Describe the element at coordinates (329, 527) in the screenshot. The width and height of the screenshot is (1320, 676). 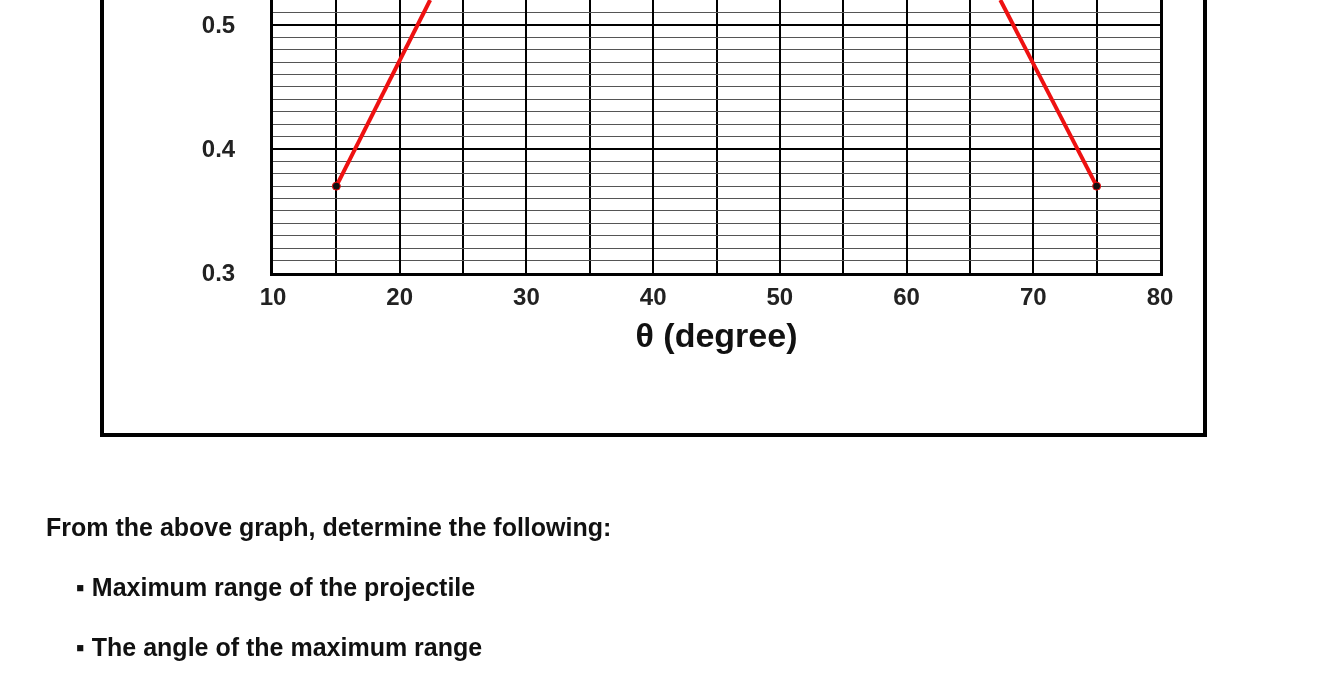
I see `text: From the above graph, determine the following:` at that location.